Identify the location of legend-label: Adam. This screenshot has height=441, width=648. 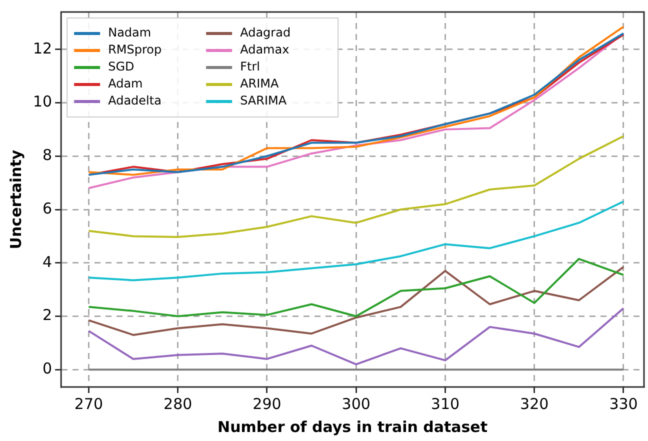
(125, 83).